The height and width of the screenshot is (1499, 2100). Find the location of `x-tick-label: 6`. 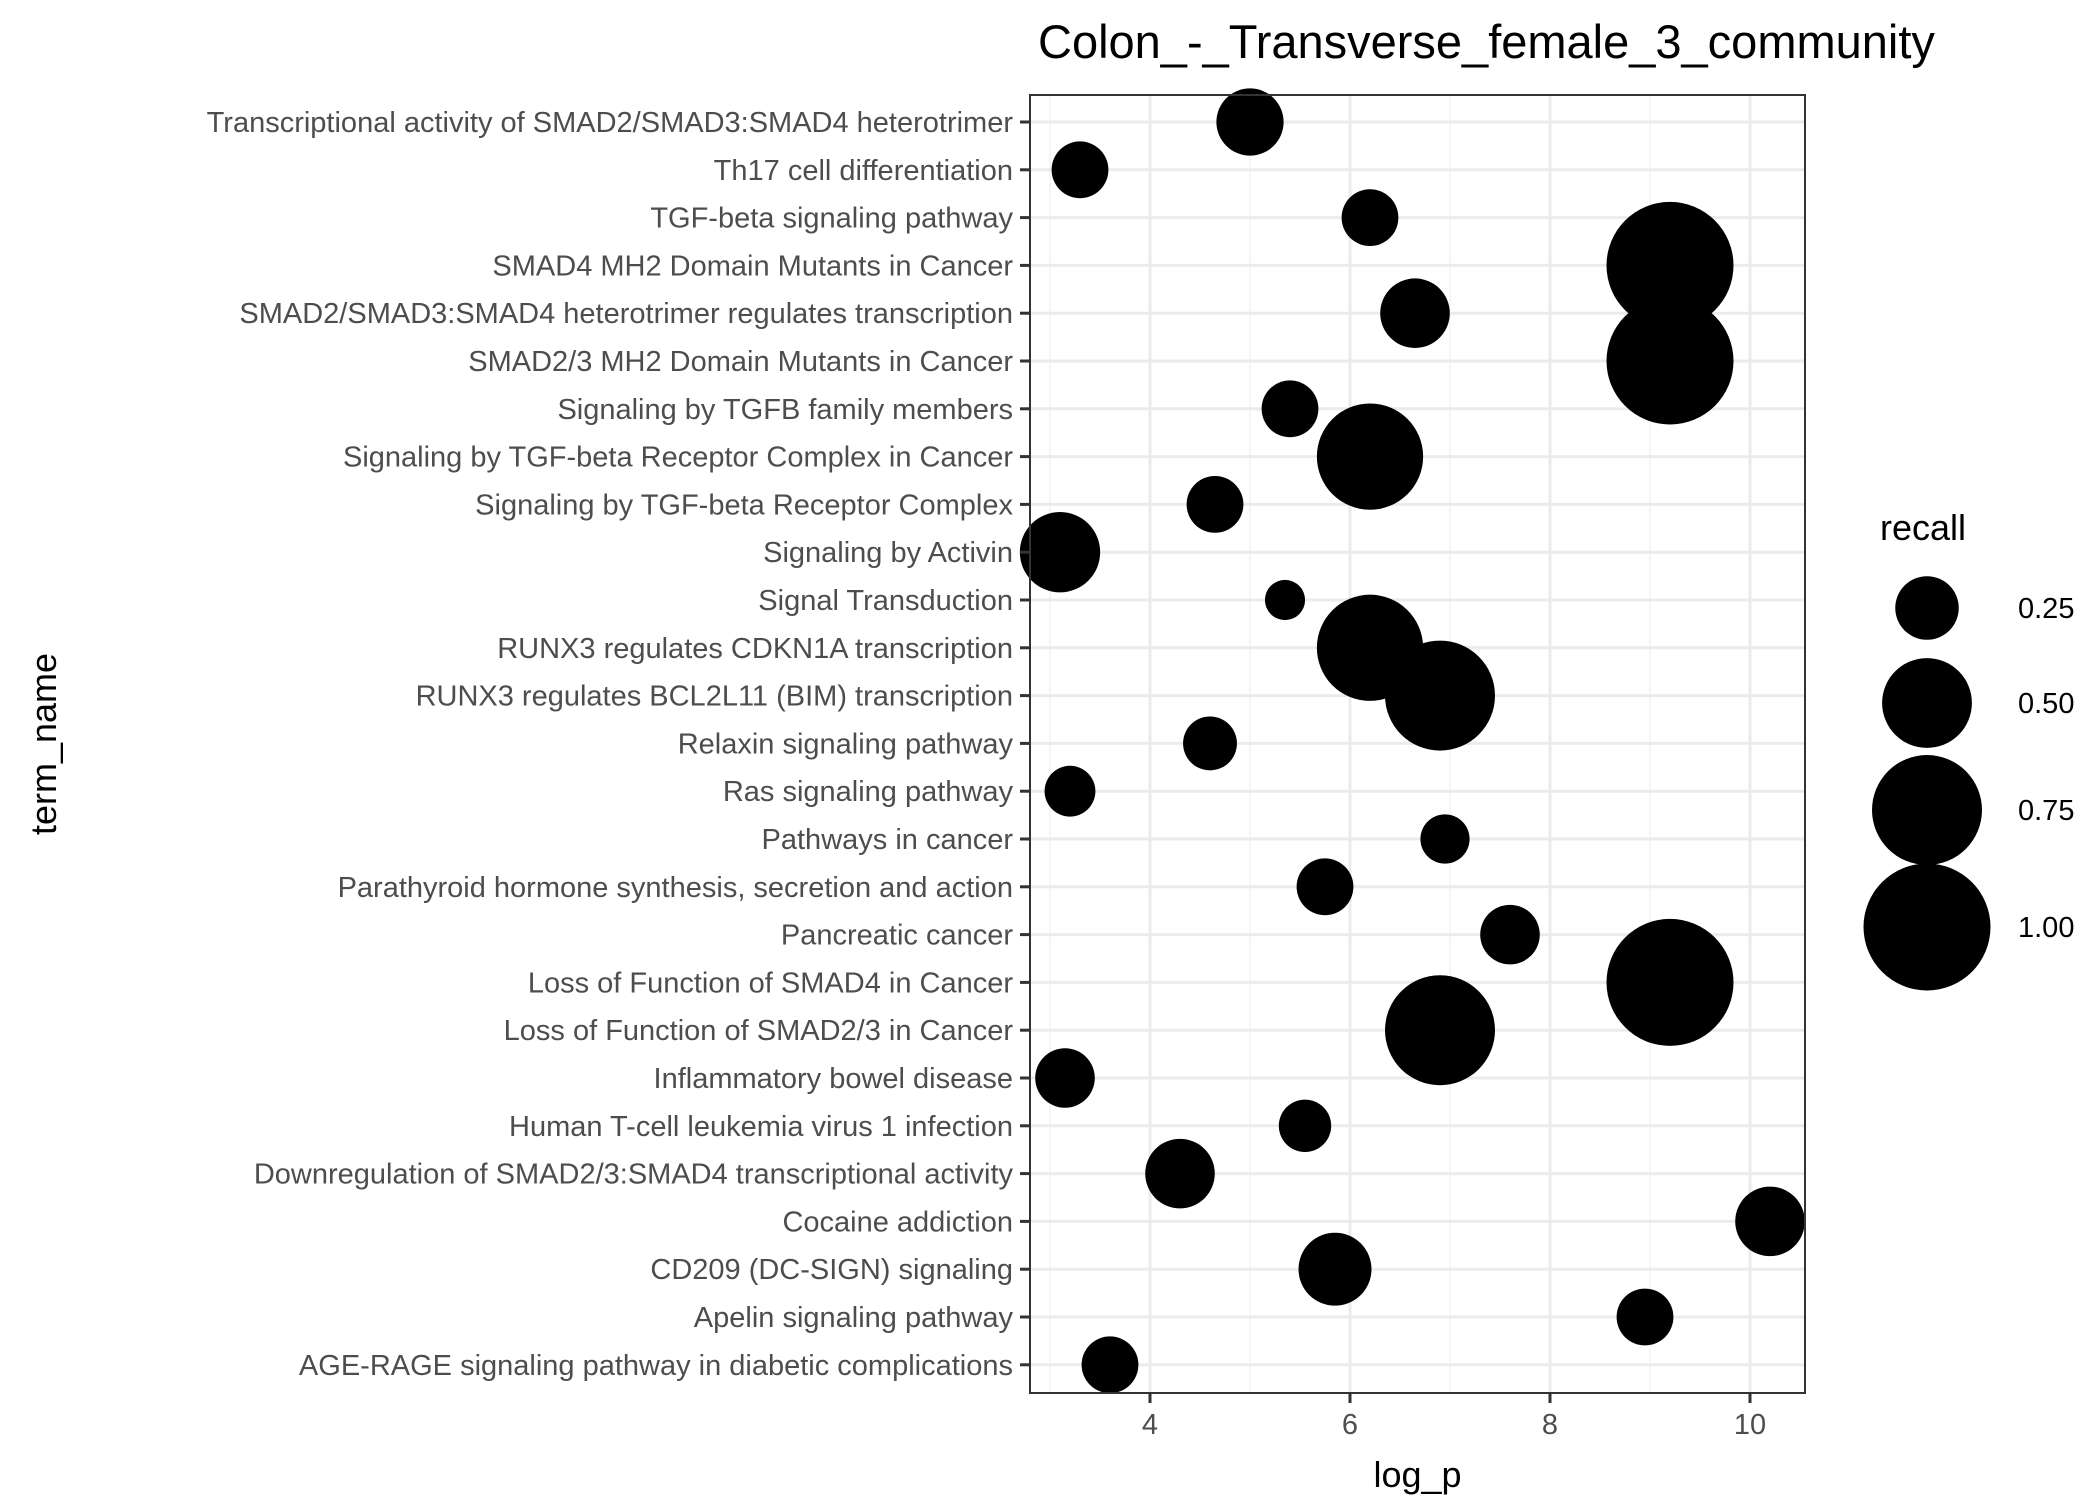

x-tick-label: 6 is located at coordinates (1350, 1425).